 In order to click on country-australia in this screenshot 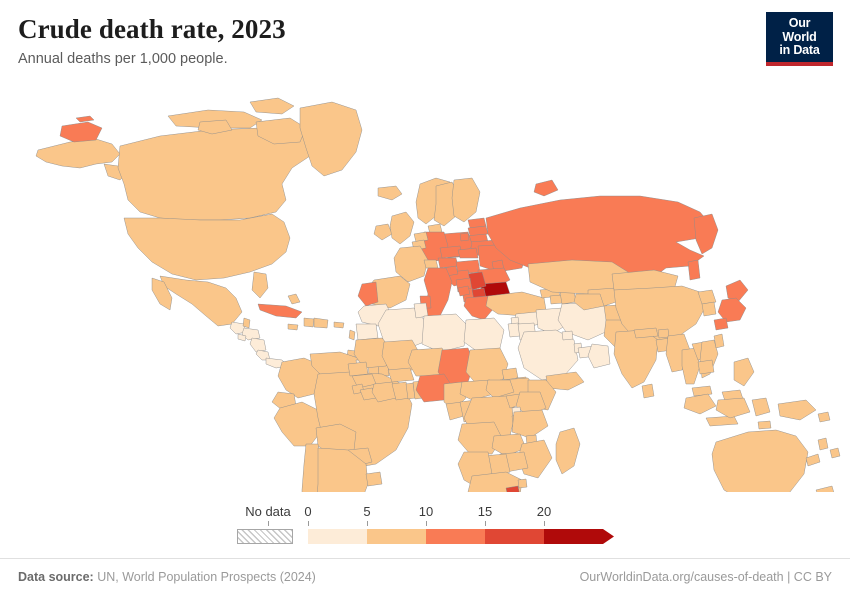, I will do `click(760, 461)`.